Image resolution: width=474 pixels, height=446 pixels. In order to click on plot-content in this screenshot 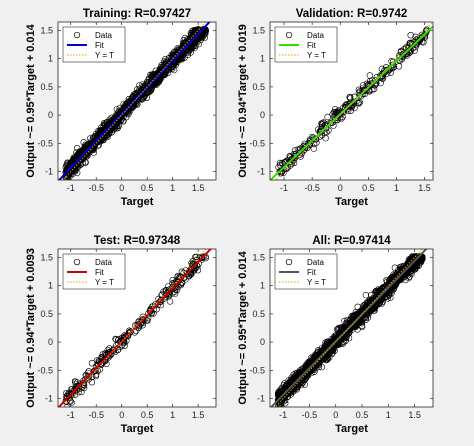, I will do `click(135, 328)`.